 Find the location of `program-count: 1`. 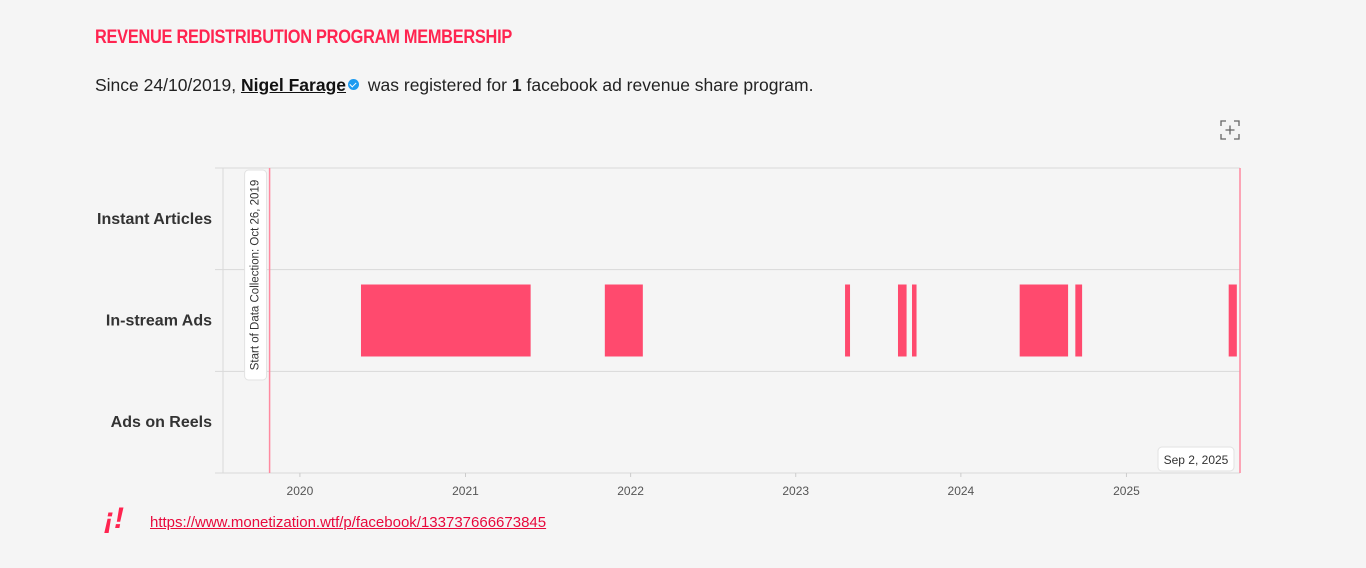

program-count: 1 is located at coordinates (516, 85).